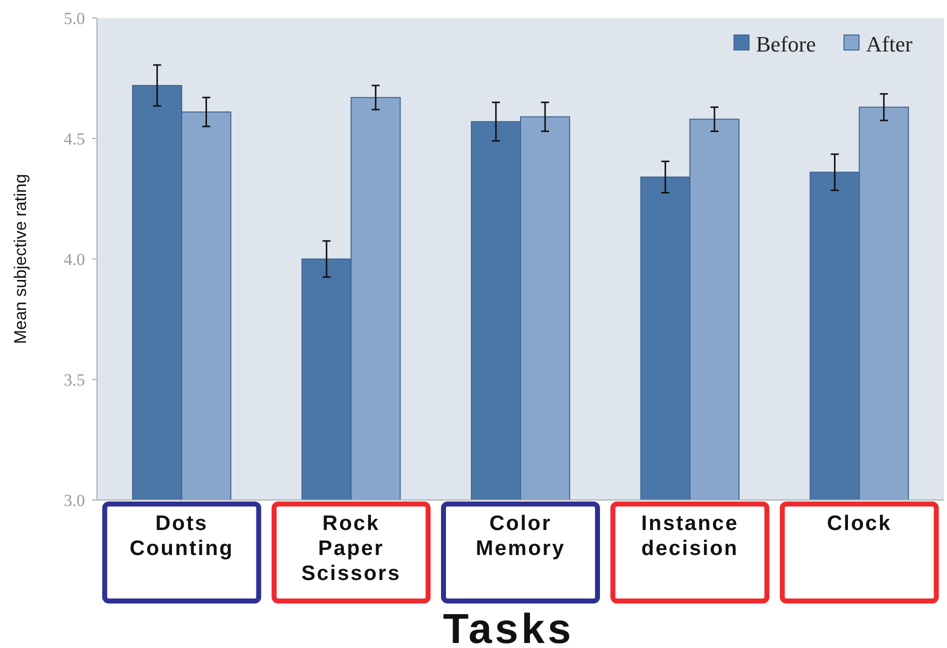 This screenshot has width=947, height=648. Describe the element at coordinates (521, 536) in the screenshot. I see `x-tick-label: Color Memory` at that location.